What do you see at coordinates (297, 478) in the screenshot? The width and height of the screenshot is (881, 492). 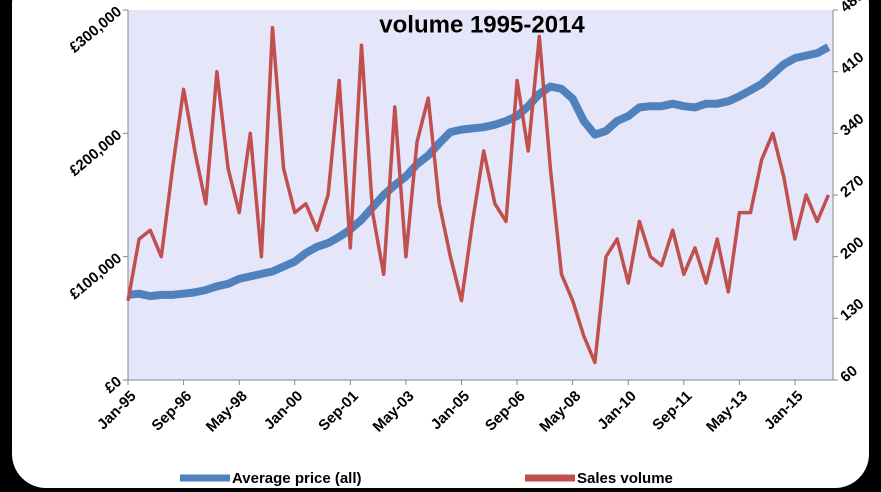 I see `legend-label: Average price (all)` at bounding box center [297, 478].